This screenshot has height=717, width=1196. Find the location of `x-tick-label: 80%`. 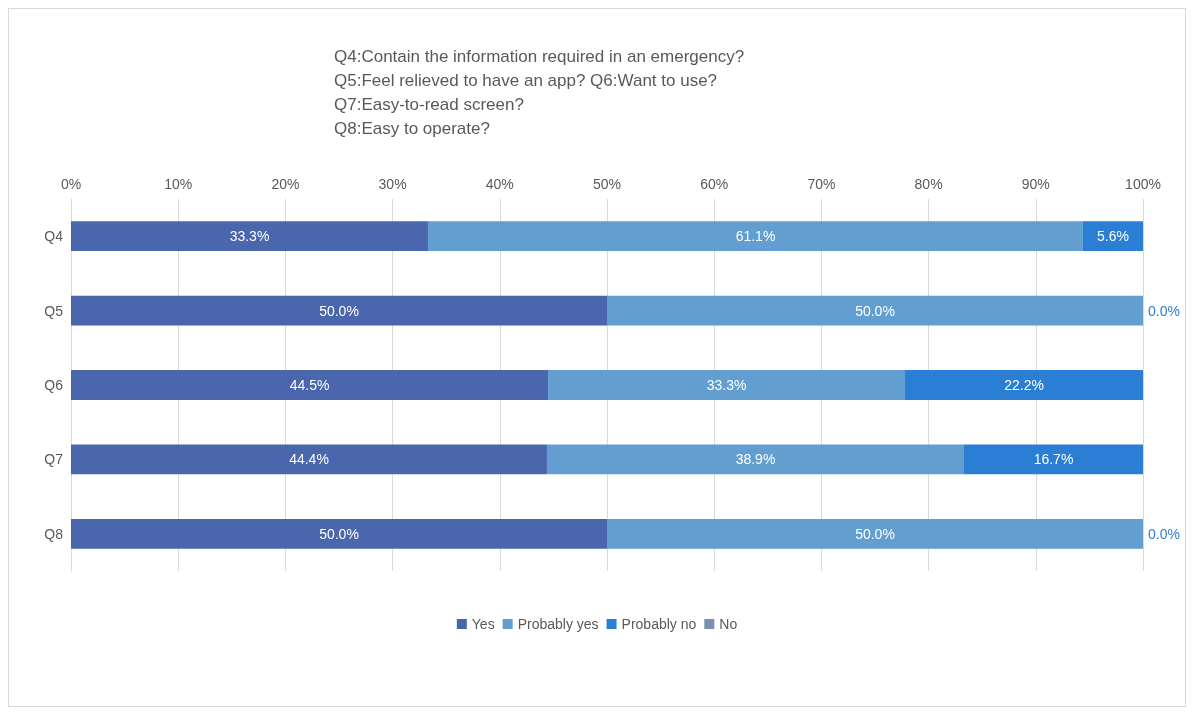

x-tick-label: 80% is located at coordinates (928, 184).